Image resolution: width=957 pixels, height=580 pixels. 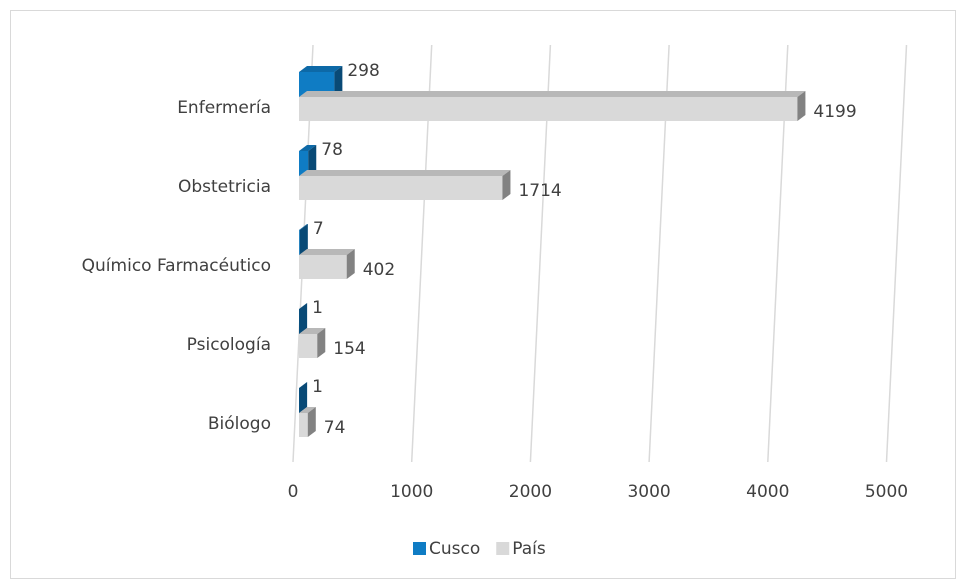 I want to click on data-label: 1714, so click(x=539, y=191).